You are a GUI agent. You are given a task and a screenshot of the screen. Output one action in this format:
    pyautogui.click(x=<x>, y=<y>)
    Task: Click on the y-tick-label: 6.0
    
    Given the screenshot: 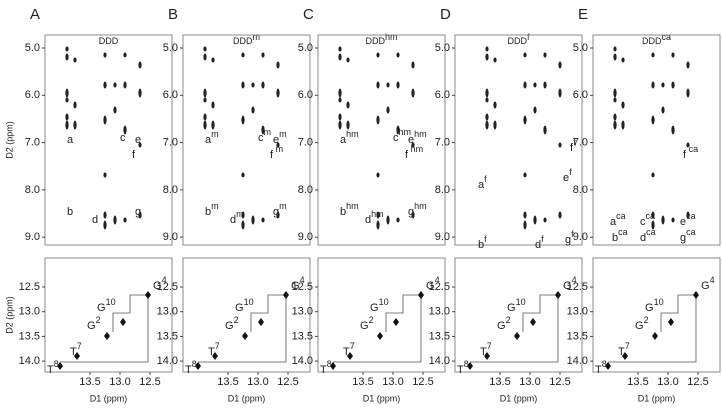 What is the action you would take?
    pyautogui.click(x=170, y=95)
    